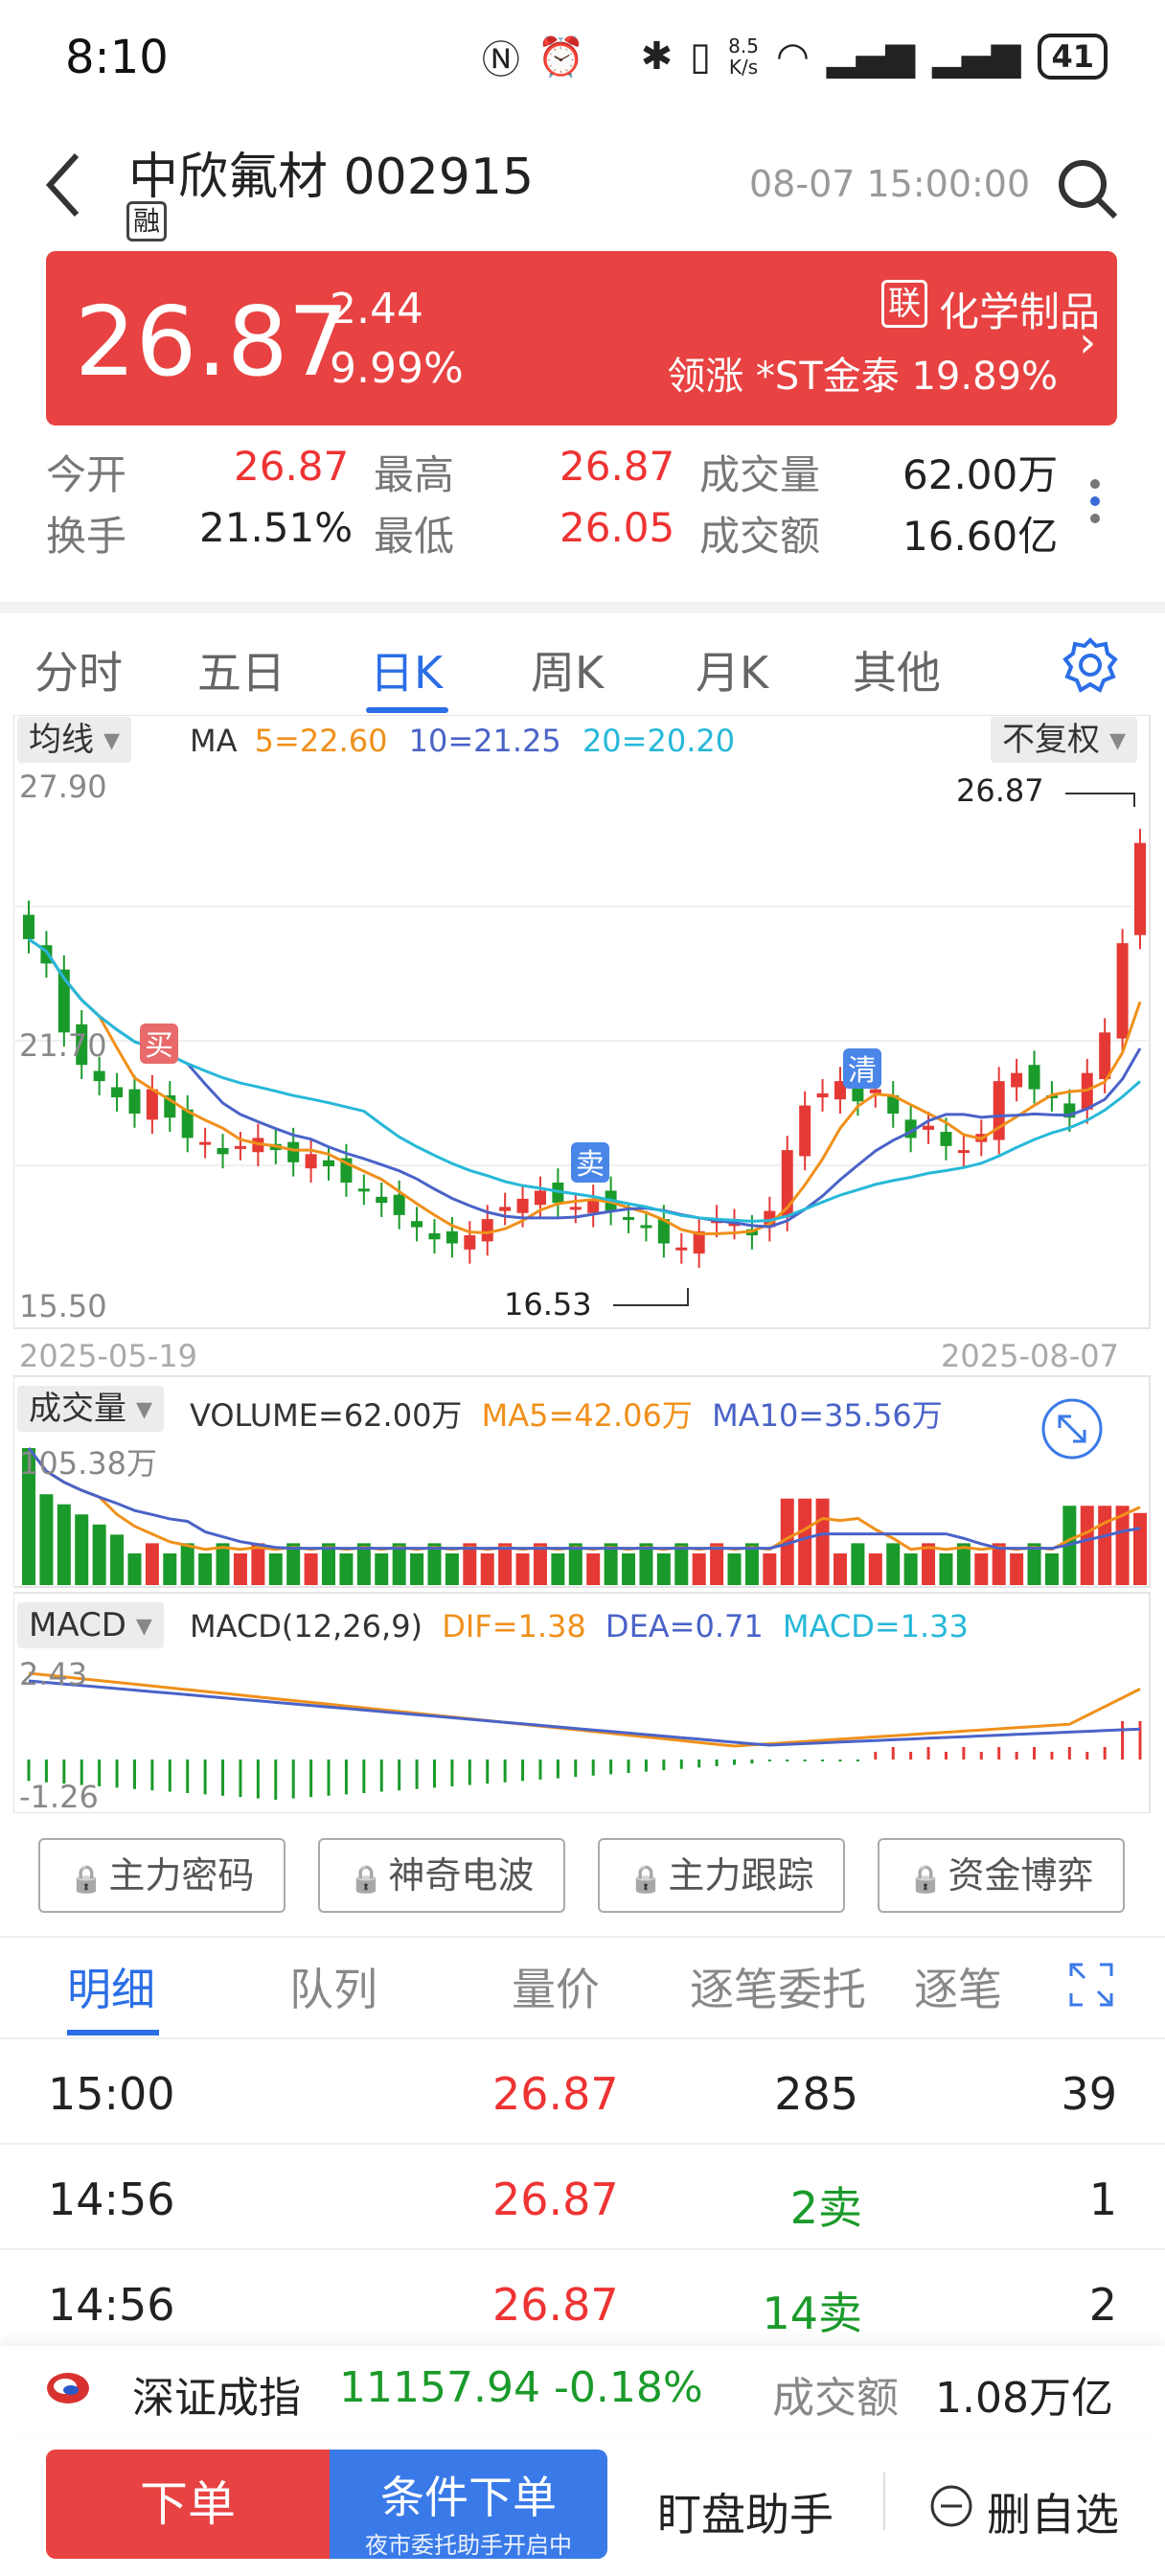 The image size is (1165, 2576). I want to click on watch-assistant-button: 盯盘助手, so click(745, 2515).